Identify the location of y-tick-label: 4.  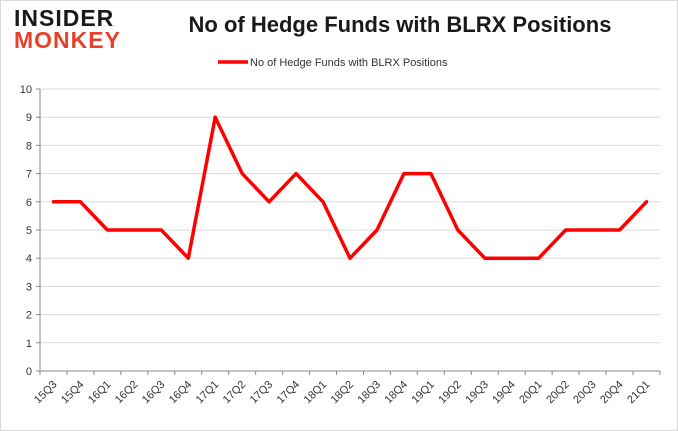
(29, 259).